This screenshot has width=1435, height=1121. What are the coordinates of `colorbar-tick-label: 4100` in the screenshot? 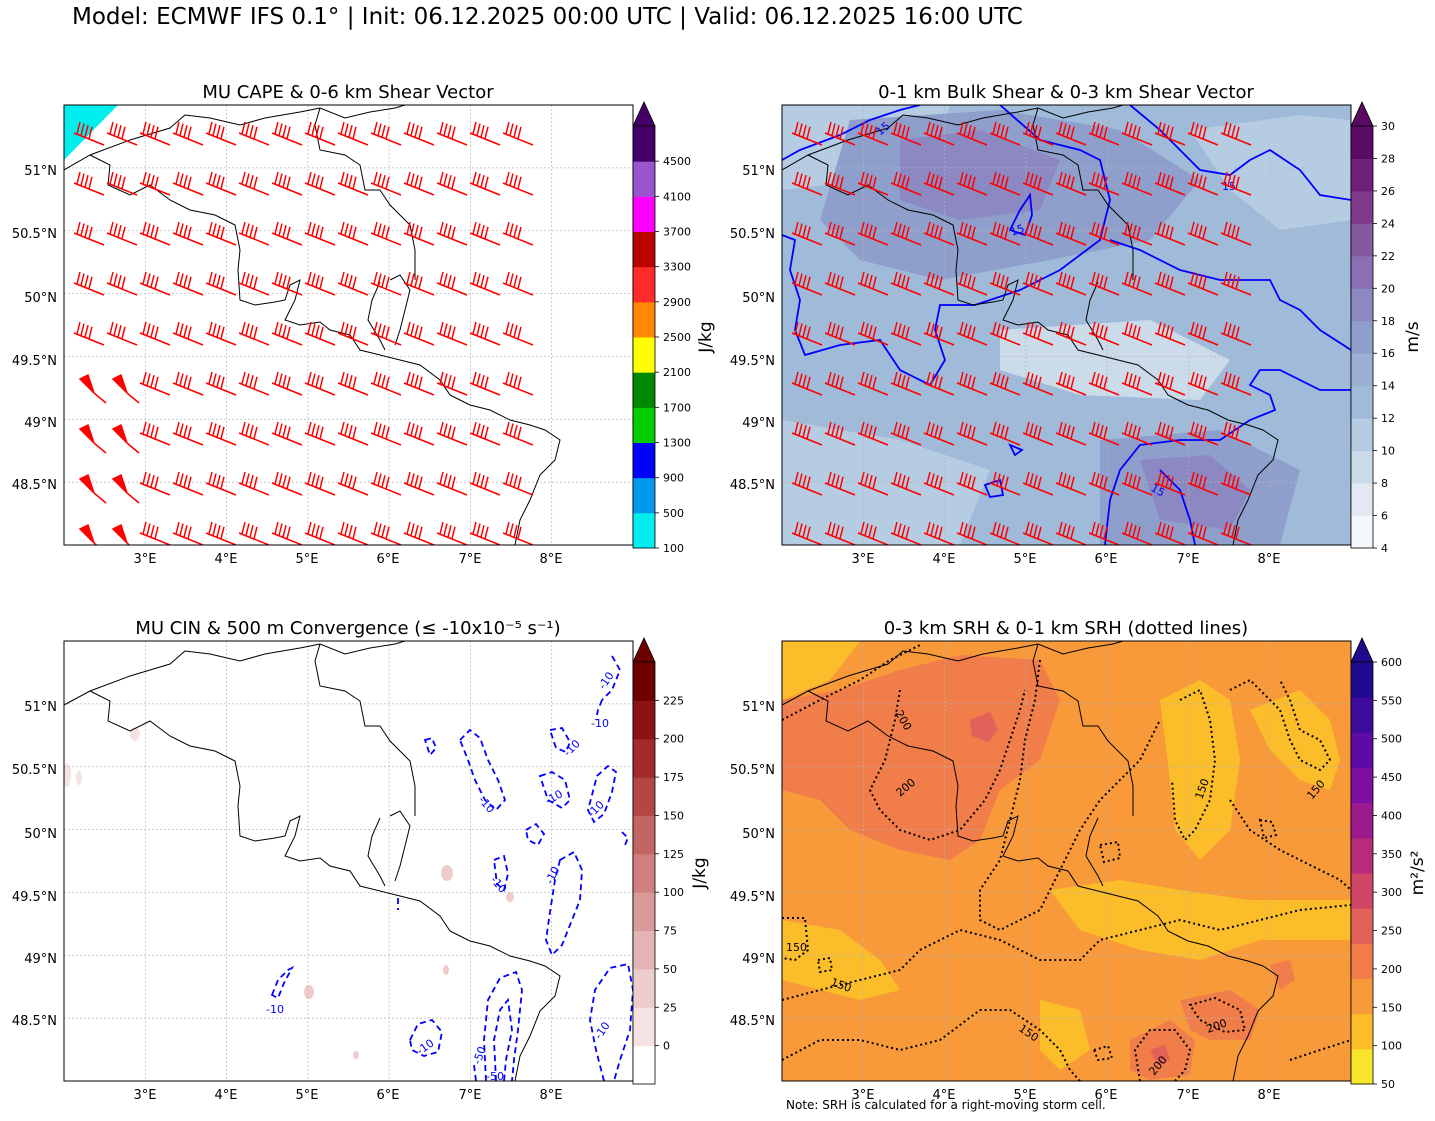 It's located at (677, 196).